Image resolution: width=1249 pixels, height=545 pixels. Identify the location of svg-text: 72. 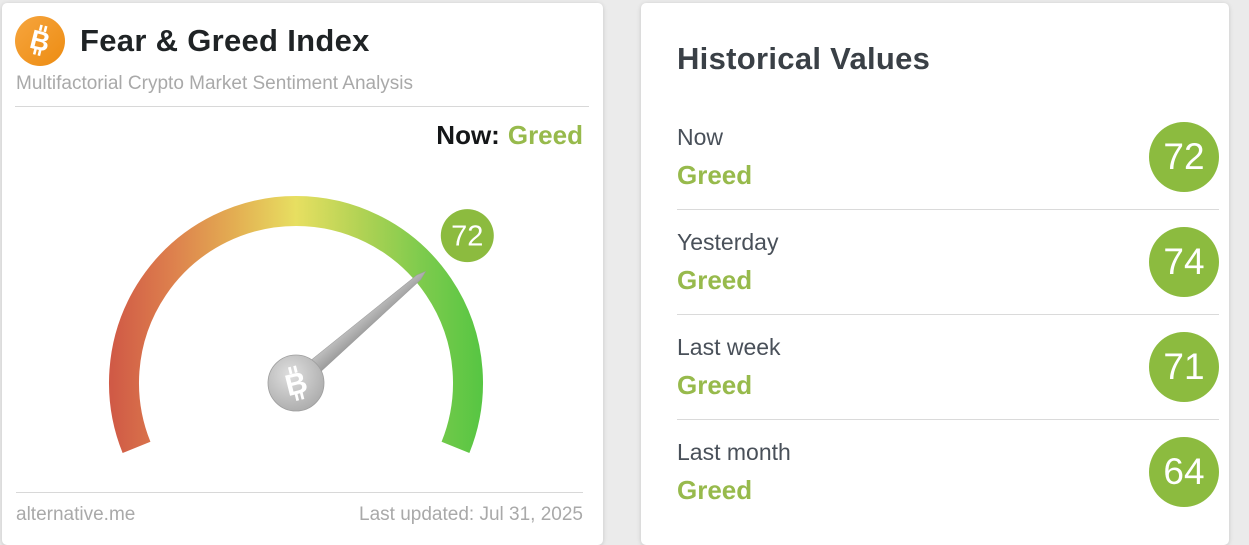
(467, 237).